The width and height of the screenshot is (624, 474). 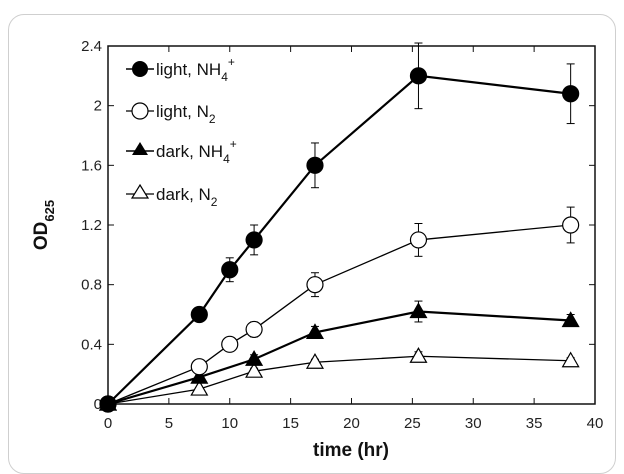 I want to click on legend-label-0-sup: +, so click(x=231, y=62).